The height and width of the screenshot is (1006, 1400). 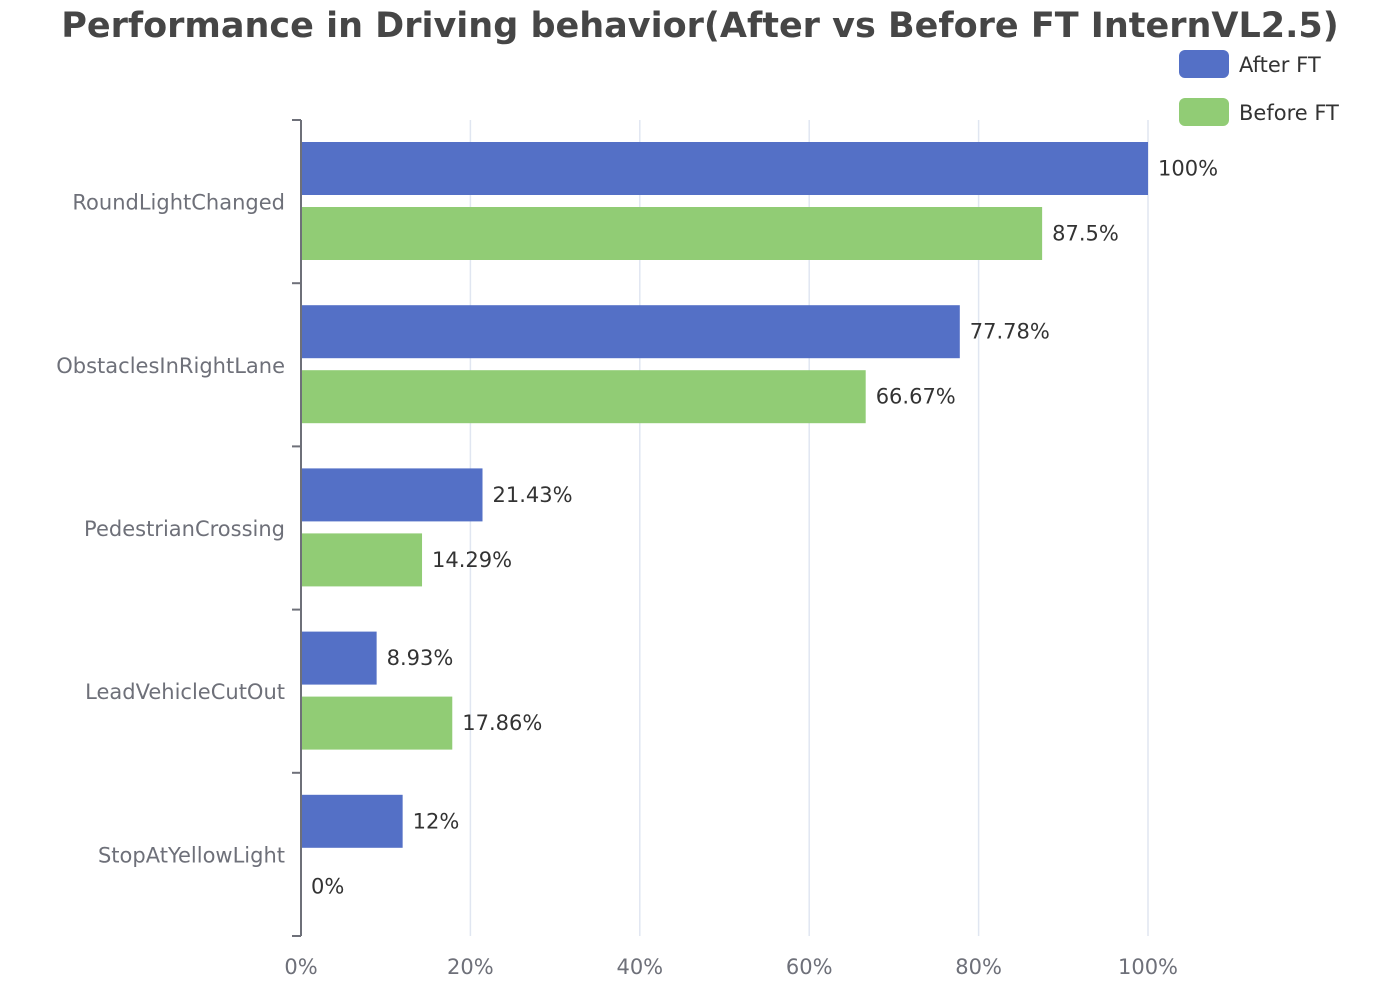 I want to click on y-category-label: ObstaclesInRightLane, so click(x=170, y=366).